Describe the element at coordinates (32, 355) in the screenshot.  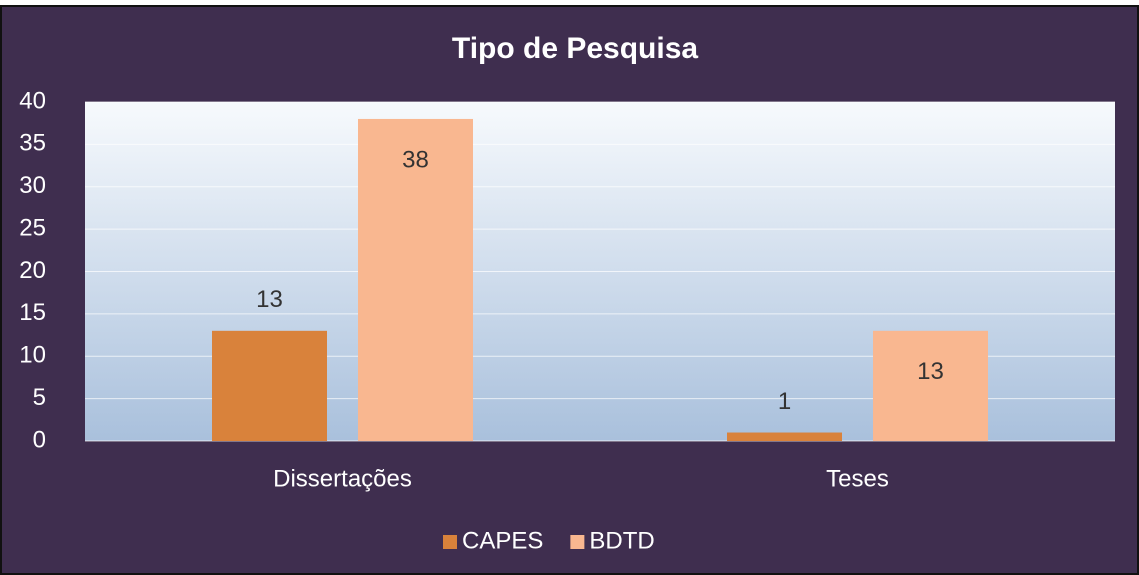
I see `y-tick-label: 10` at that location.